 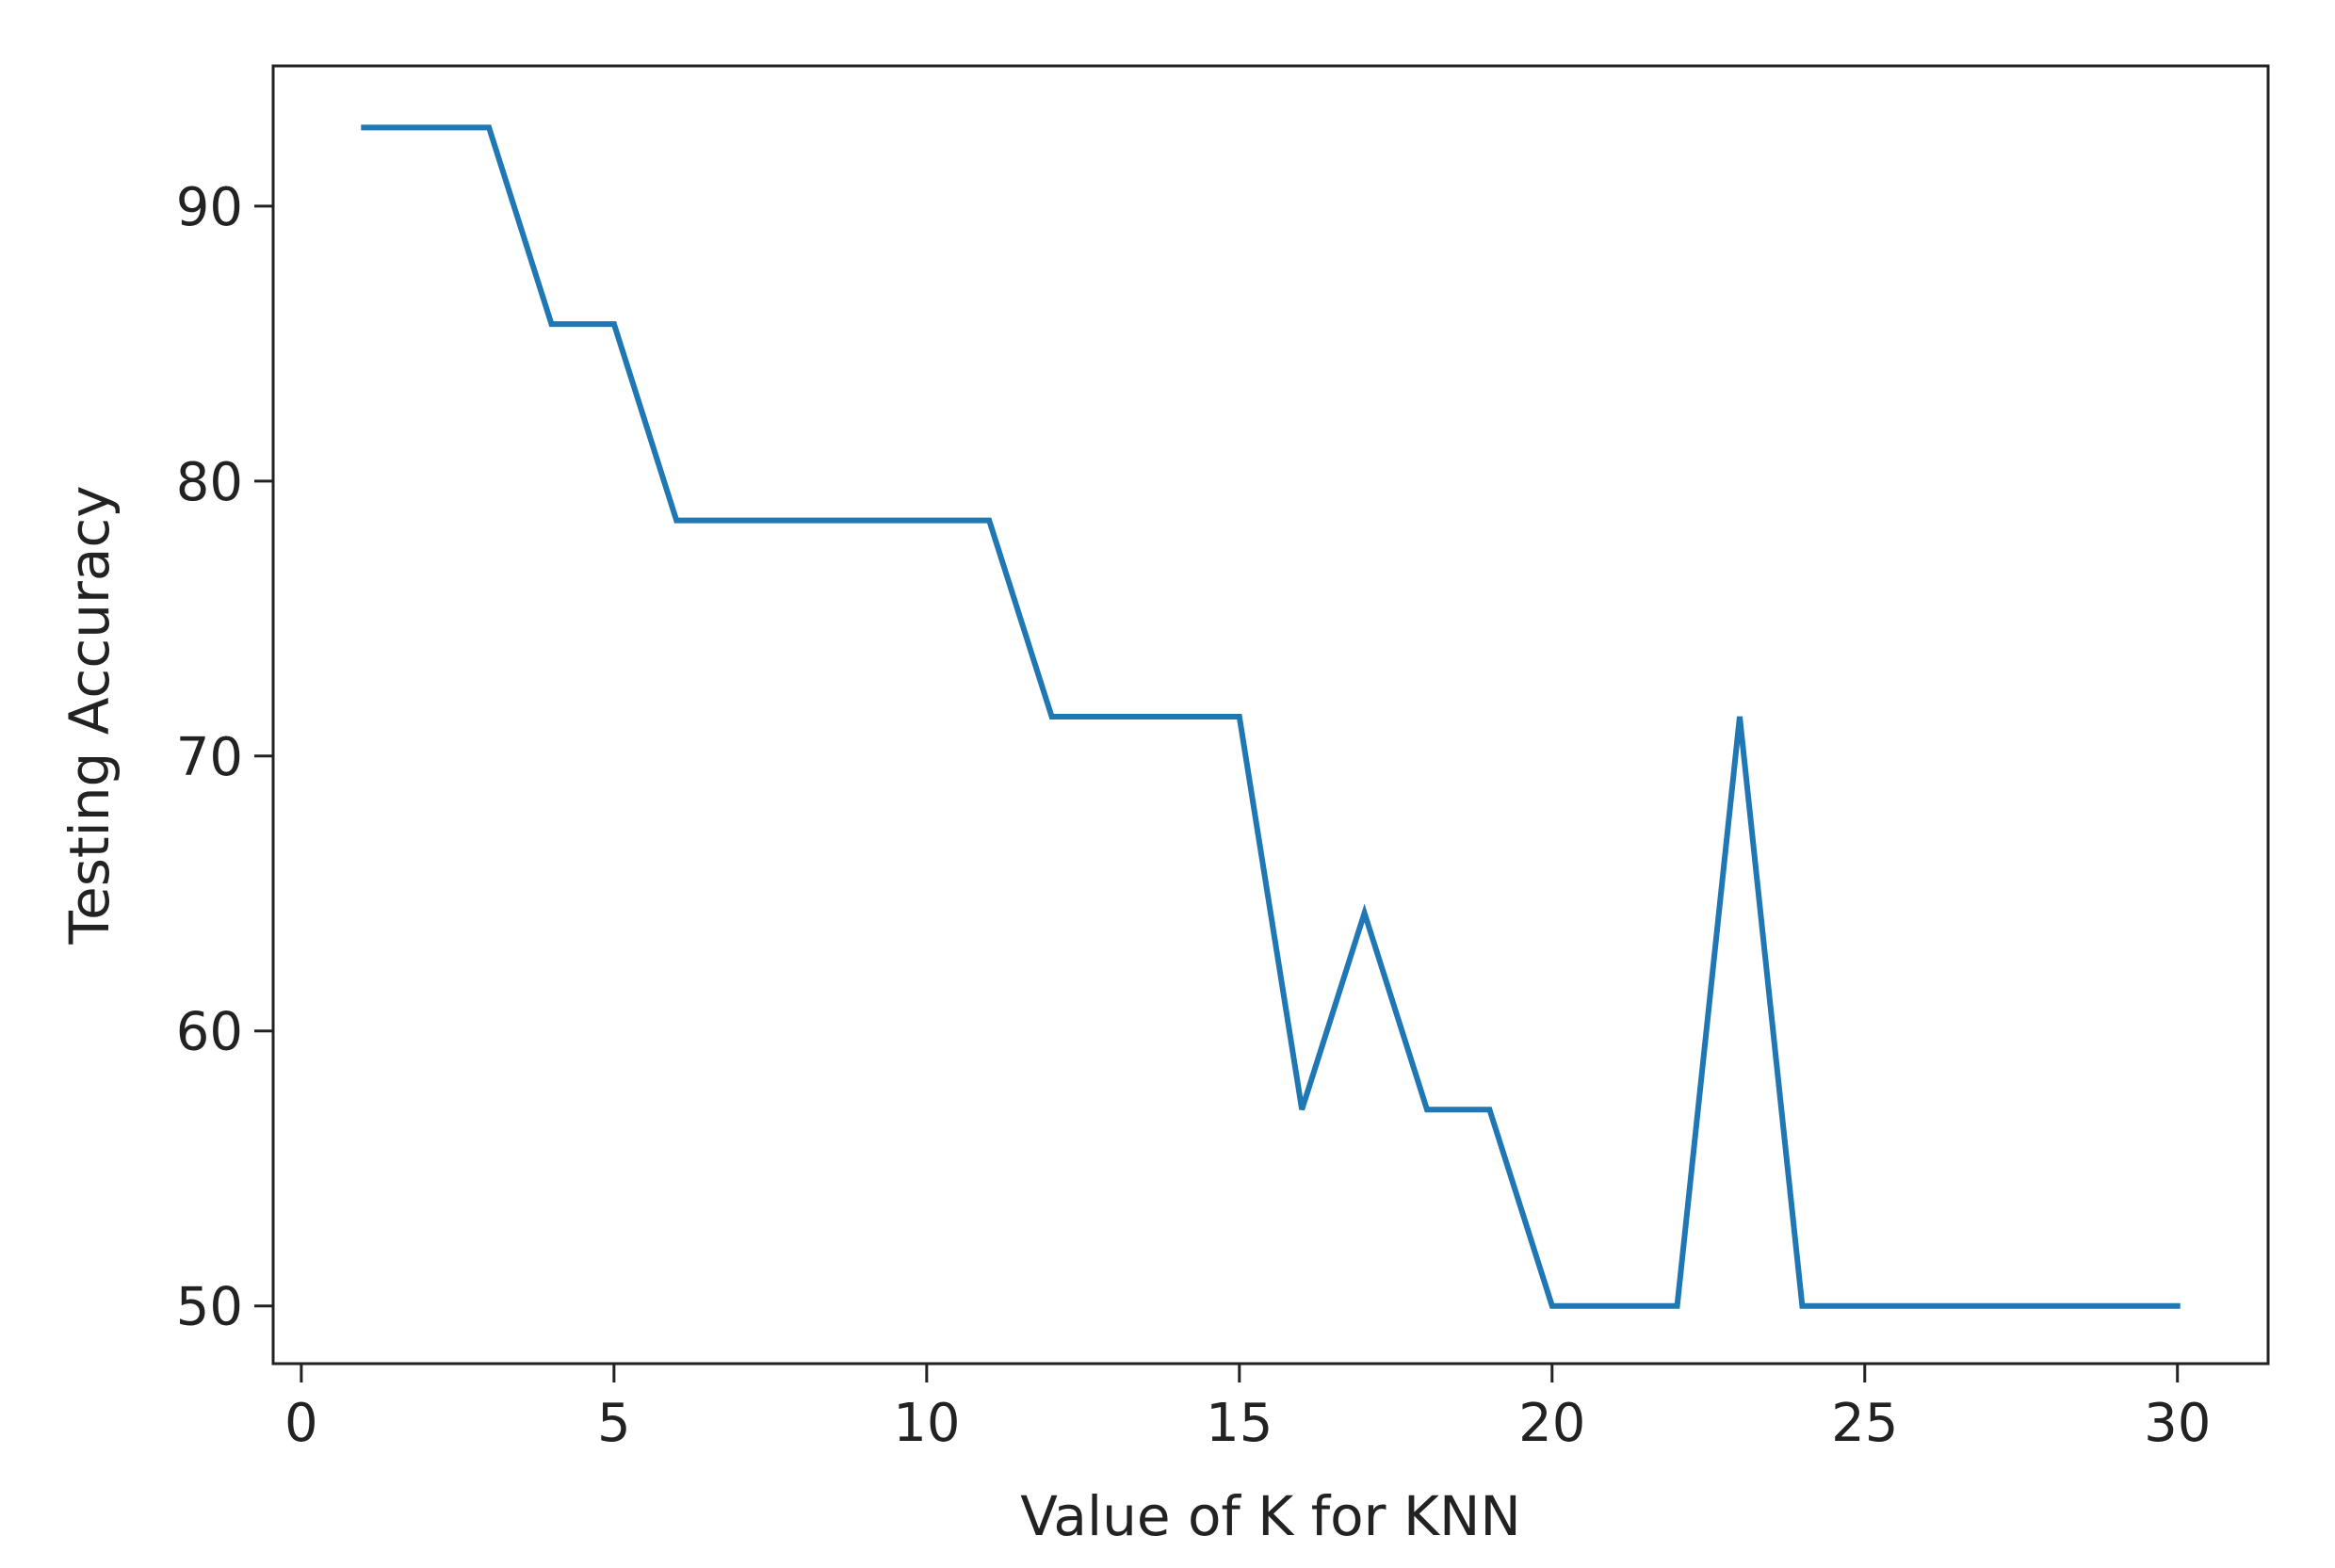 I want to click on x-tick-label: 20, so click(x=1551, y=1423).